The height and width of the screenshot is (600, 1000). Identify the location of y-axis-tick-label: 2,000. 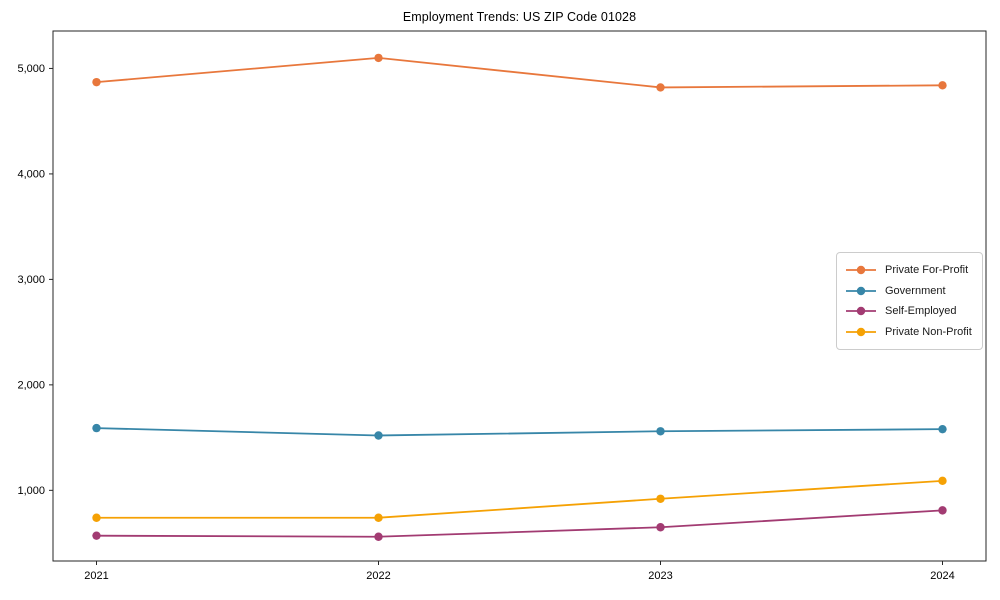
(31, 385).